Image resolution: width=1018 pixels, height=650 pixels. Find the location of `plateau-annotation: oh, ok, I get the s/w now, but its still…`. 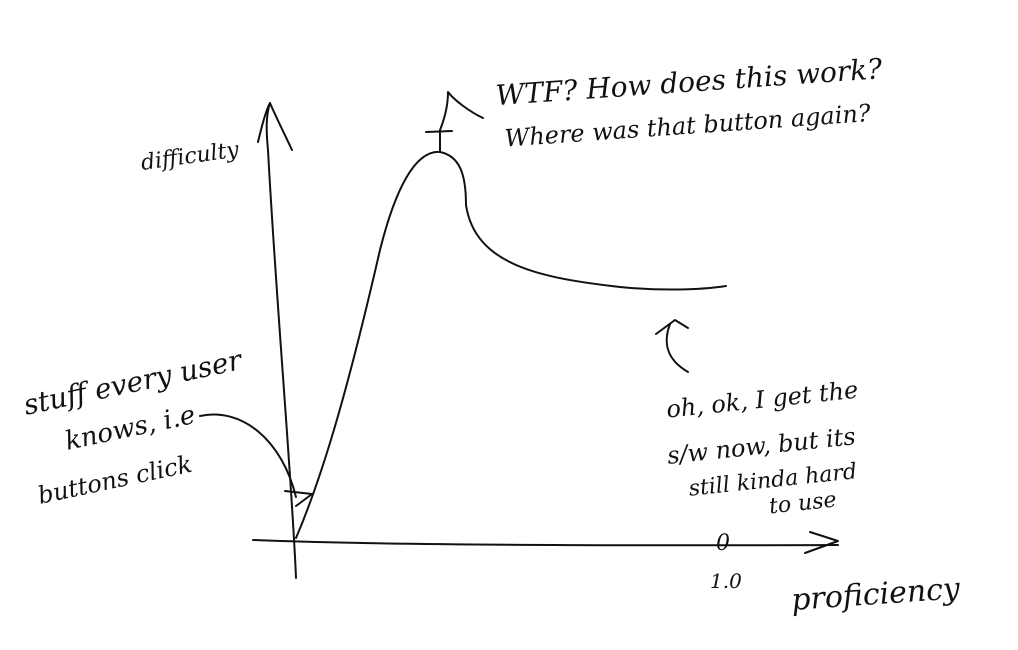

plateau-annotation: oh, ok, I get the s/w now, but its still… is located at coordinates (762, 448).